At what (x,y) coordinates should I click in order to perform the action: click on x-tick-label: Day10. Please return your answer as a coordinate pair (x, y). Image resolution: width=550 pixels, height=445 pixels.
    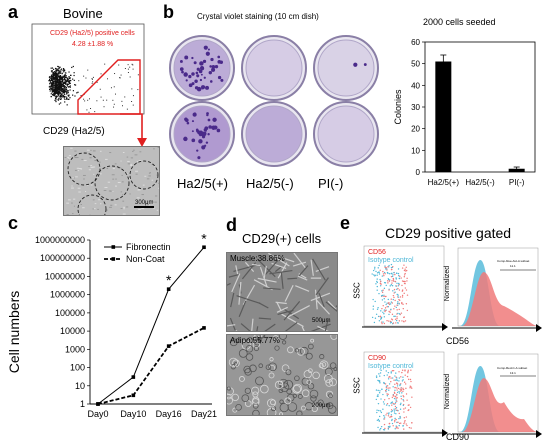
    Looking at the image, I should click on (133, 414).